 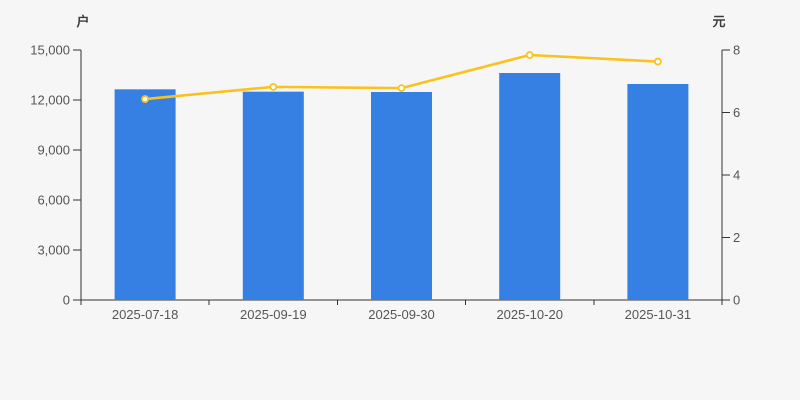 I want to click on right-axis-tick-label: 2, so click(x=736, y=237).